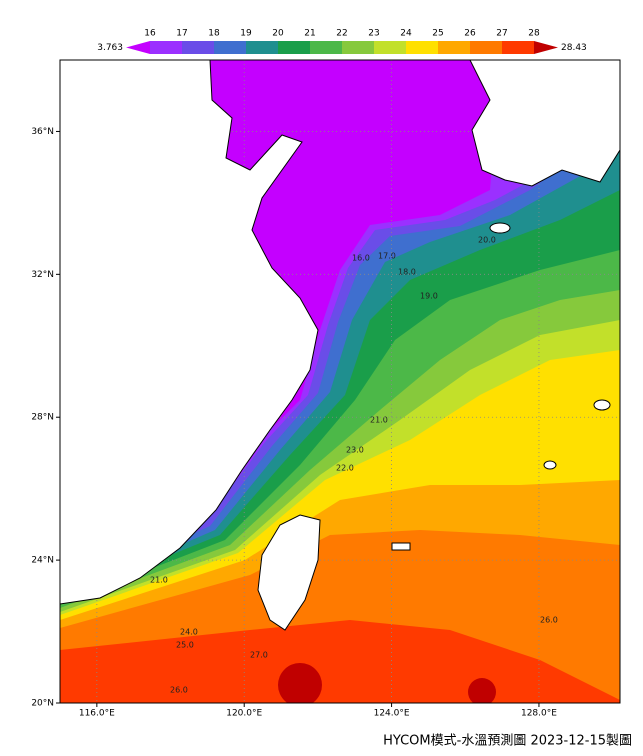 This screenshot has height=756, width=643. I want to click on y-tick-label: 36°N, so click(42, 132).